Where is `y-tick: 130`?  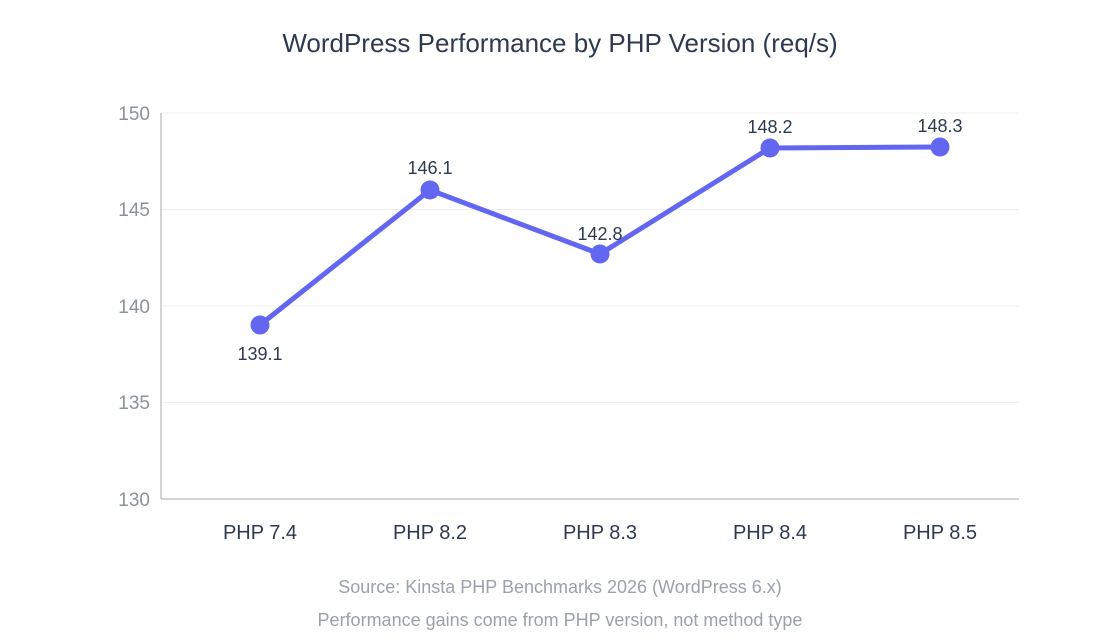 y-tick: 130 is located at coordinates (134, 500).